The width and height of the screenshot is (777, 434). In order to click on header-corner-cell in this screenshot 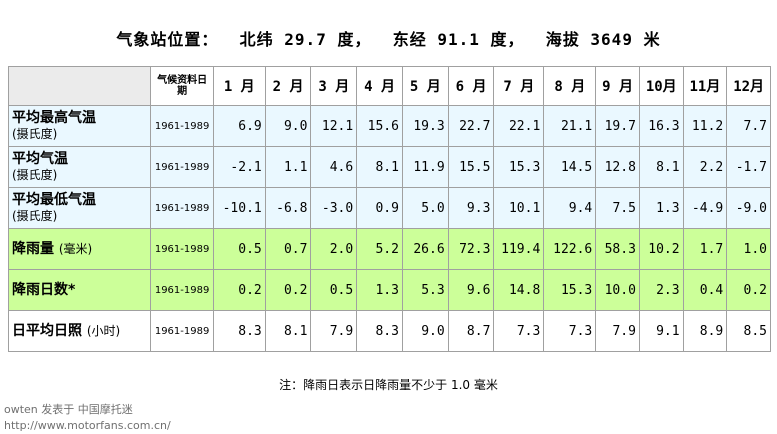, I will do `click(79, 86)`.